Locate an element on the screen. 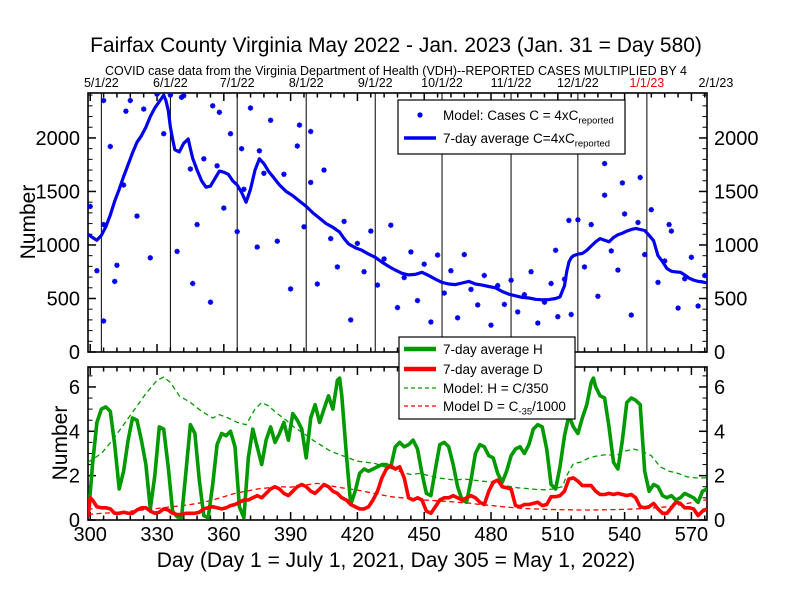 Image resolution: width=792 pixels, height=612 pixels. y-tick-label-right: 2000 is located at coordinates (736, 139).